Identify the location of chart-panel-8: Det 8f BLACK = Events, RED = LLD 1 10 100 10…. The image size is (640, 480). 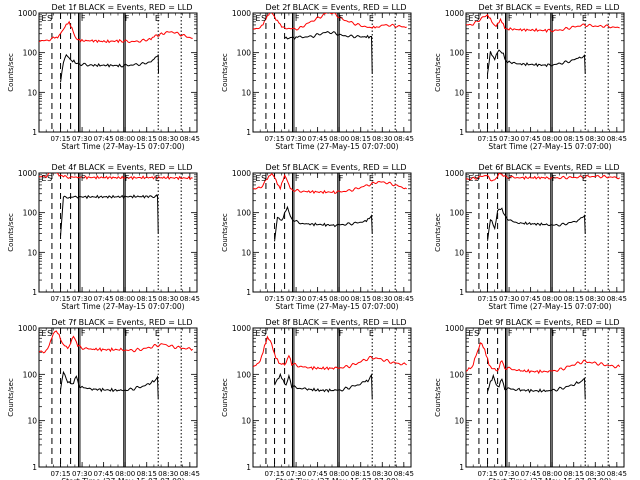
(317, 399).